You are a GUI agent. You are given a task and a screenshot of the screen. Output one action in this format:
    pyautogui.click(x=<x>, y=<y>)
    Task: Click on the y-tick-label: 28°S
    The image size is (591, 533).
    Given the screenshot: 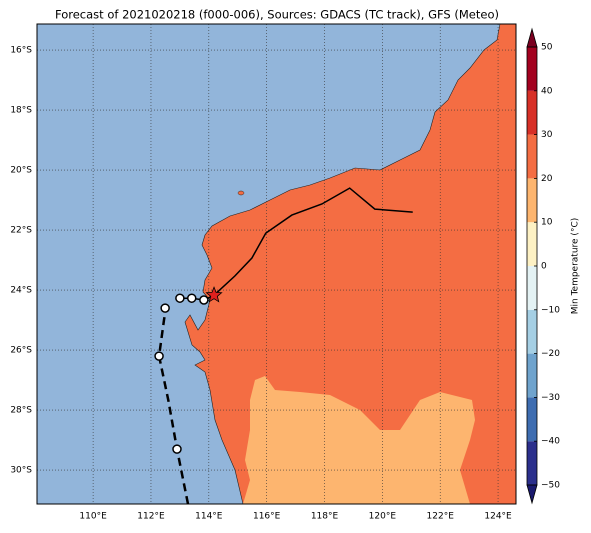 What is the action you would take?
    pyautogui.click(x=21, y=411)
    